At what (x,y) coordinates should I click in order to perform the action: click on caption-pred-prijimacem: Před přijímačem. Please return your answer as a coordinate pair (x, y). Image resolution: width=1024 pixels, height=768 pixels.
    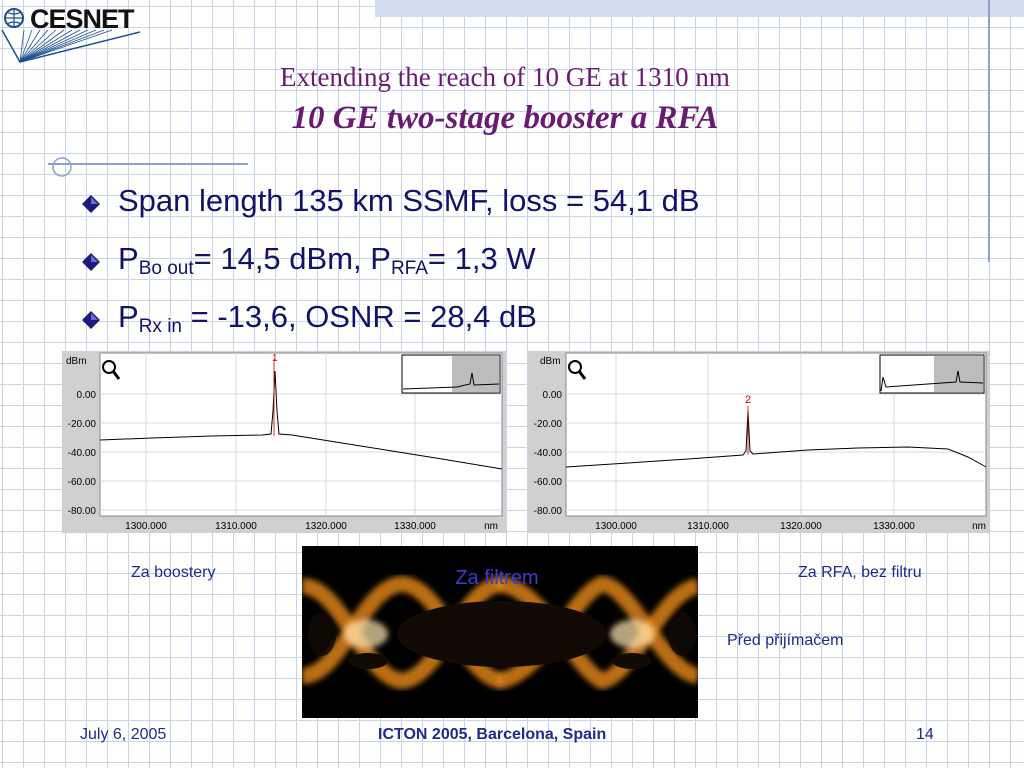
    Looking at the image, I should click on (785, 640).